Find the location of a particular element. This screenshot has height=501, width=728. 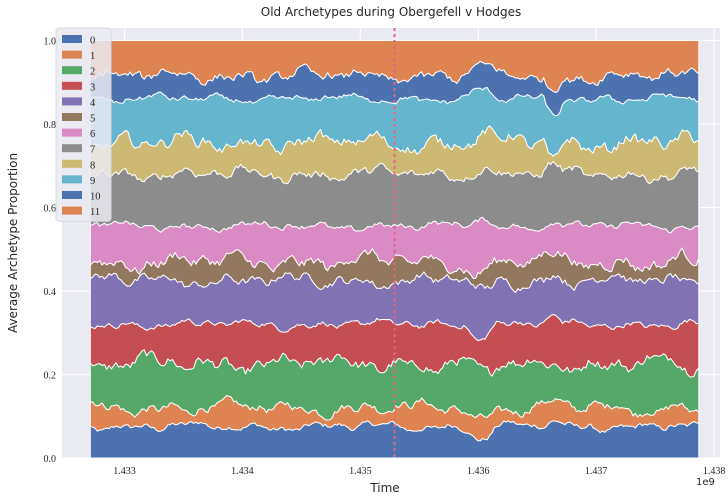

y-tick-label: 0.6 is located at coordinates (50, 209).